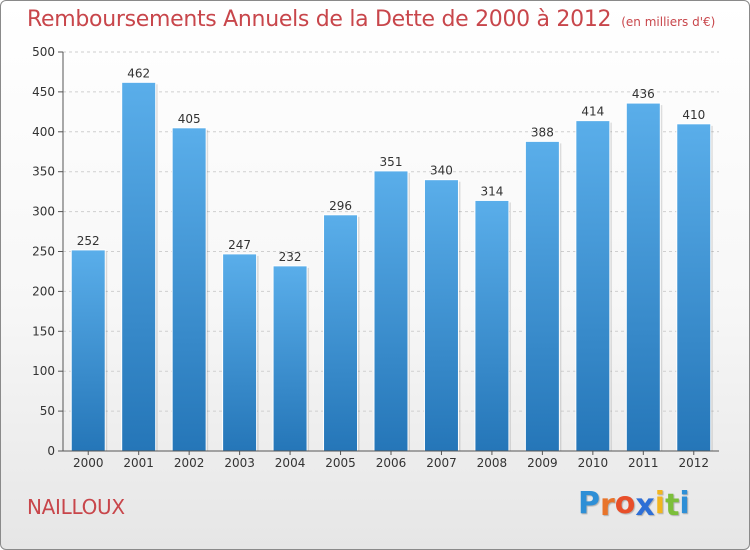 Image resolution: width=750 pixels, height=550 pixels. What do you see at coordinates (693, 115) in the screenshot?
I see `value-label-2012: 410` at bounding box center [693, 115].